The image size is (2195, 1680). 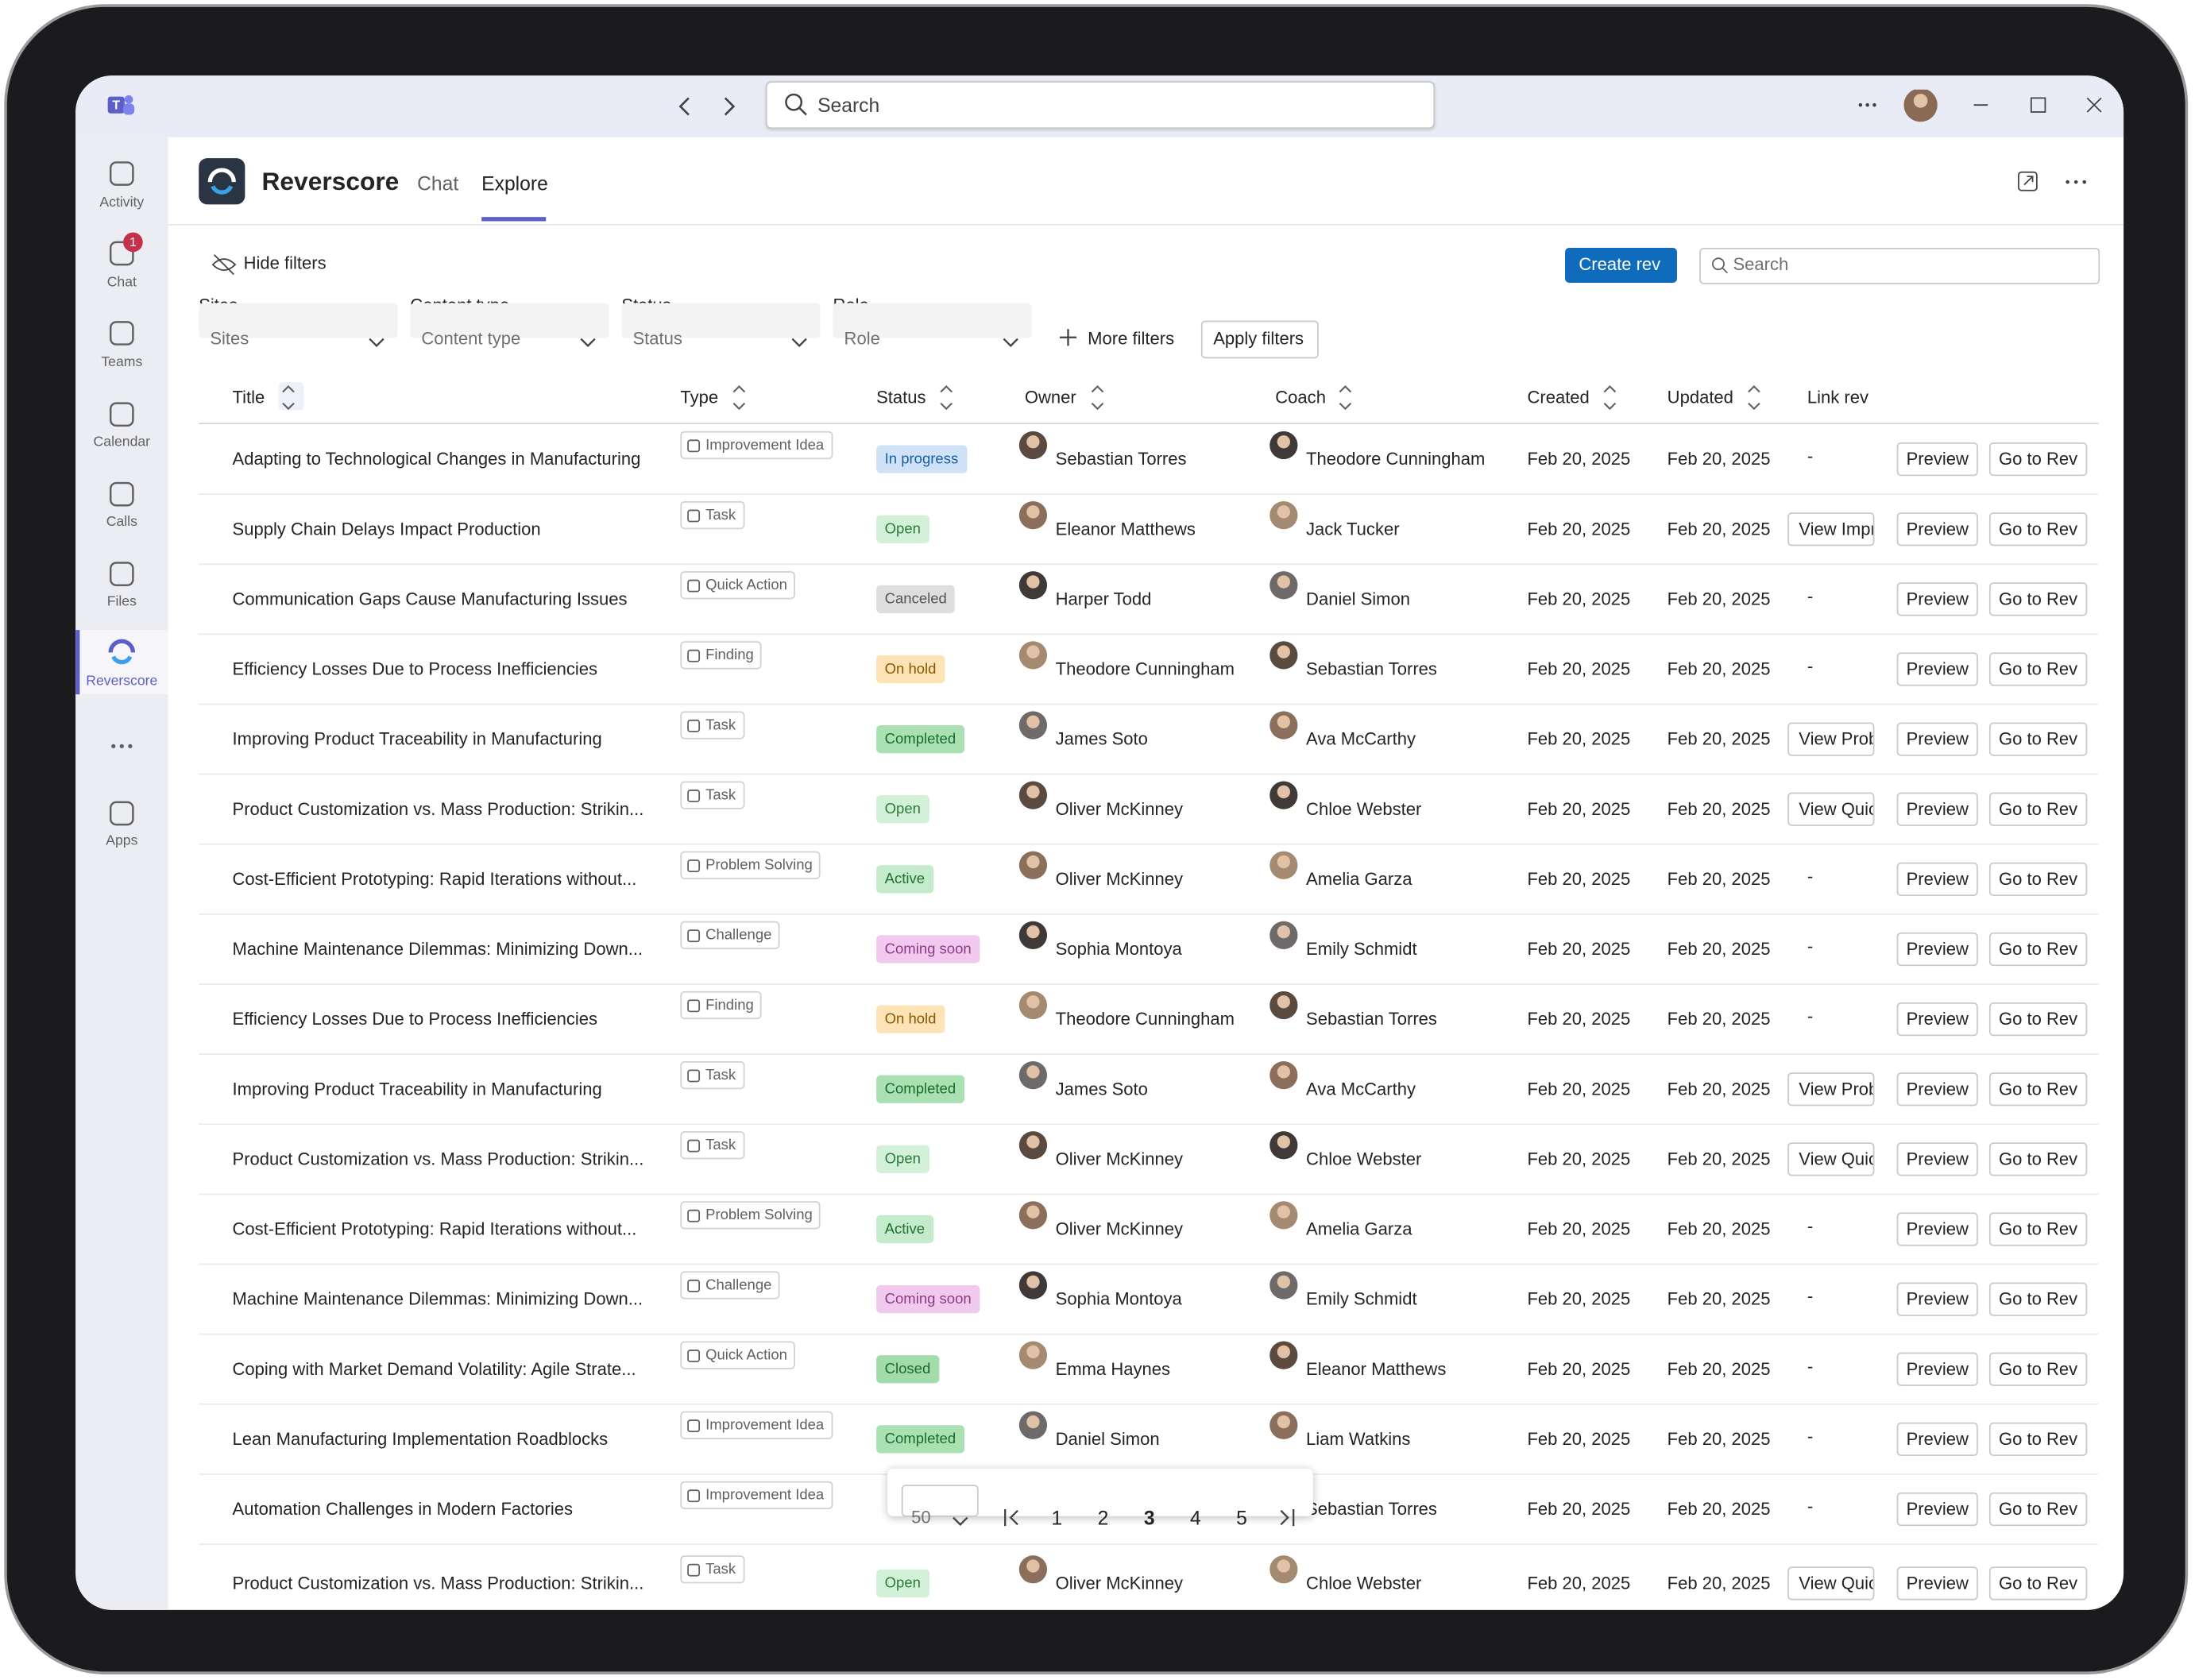 I want to click on cell-owner: Sophia Montoya, so click(x=1118, y=949).